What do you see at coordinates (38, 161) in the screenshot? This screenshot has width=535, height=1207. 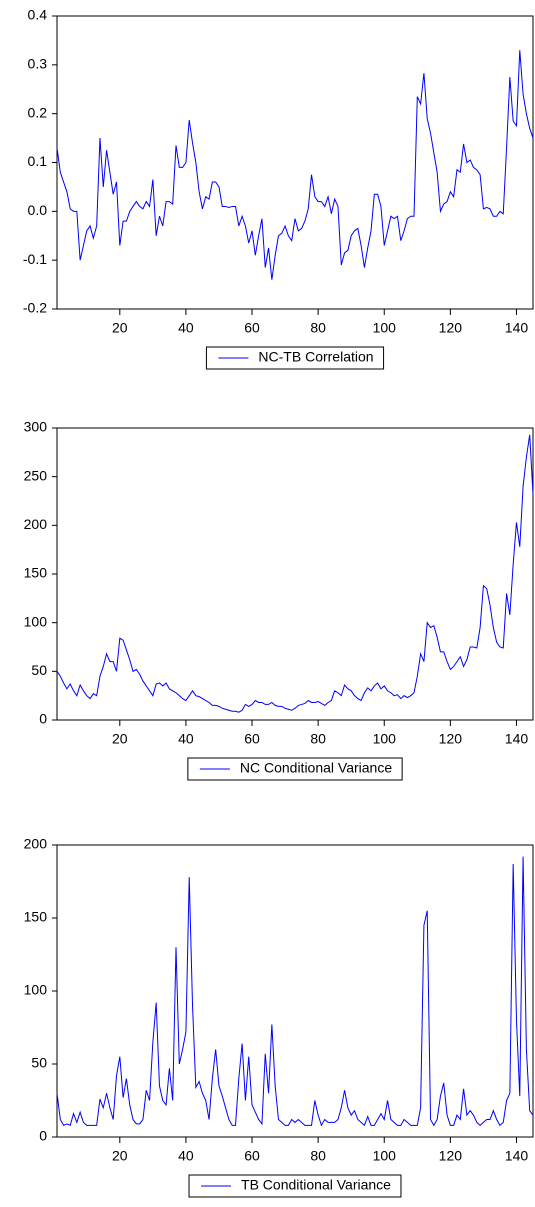 I see `y-tick-label: 0.1` at bounding box center [38, 161].